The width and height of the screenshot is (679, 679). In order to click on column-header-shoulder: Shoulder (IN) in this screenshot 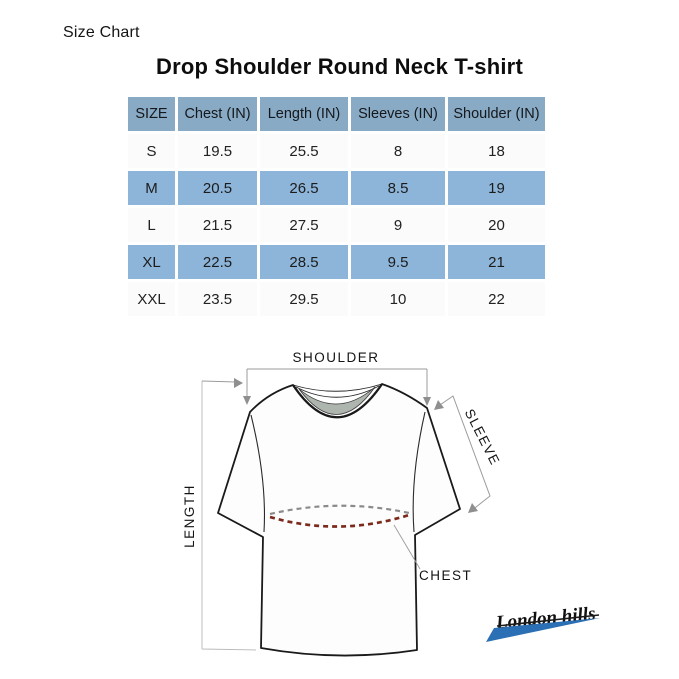, I will do `click(496, 114)`.